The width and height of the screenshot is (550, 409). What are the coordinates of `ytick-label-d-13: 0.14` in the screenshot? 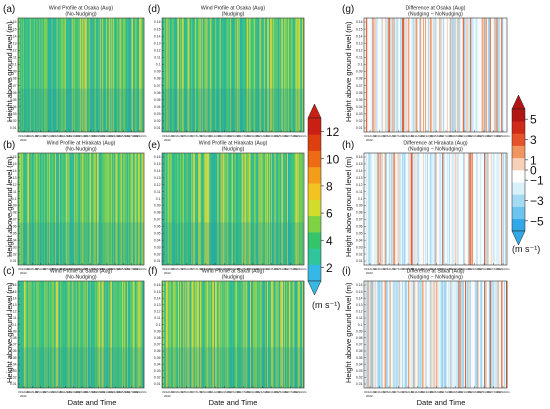 It's located at (157, 36).